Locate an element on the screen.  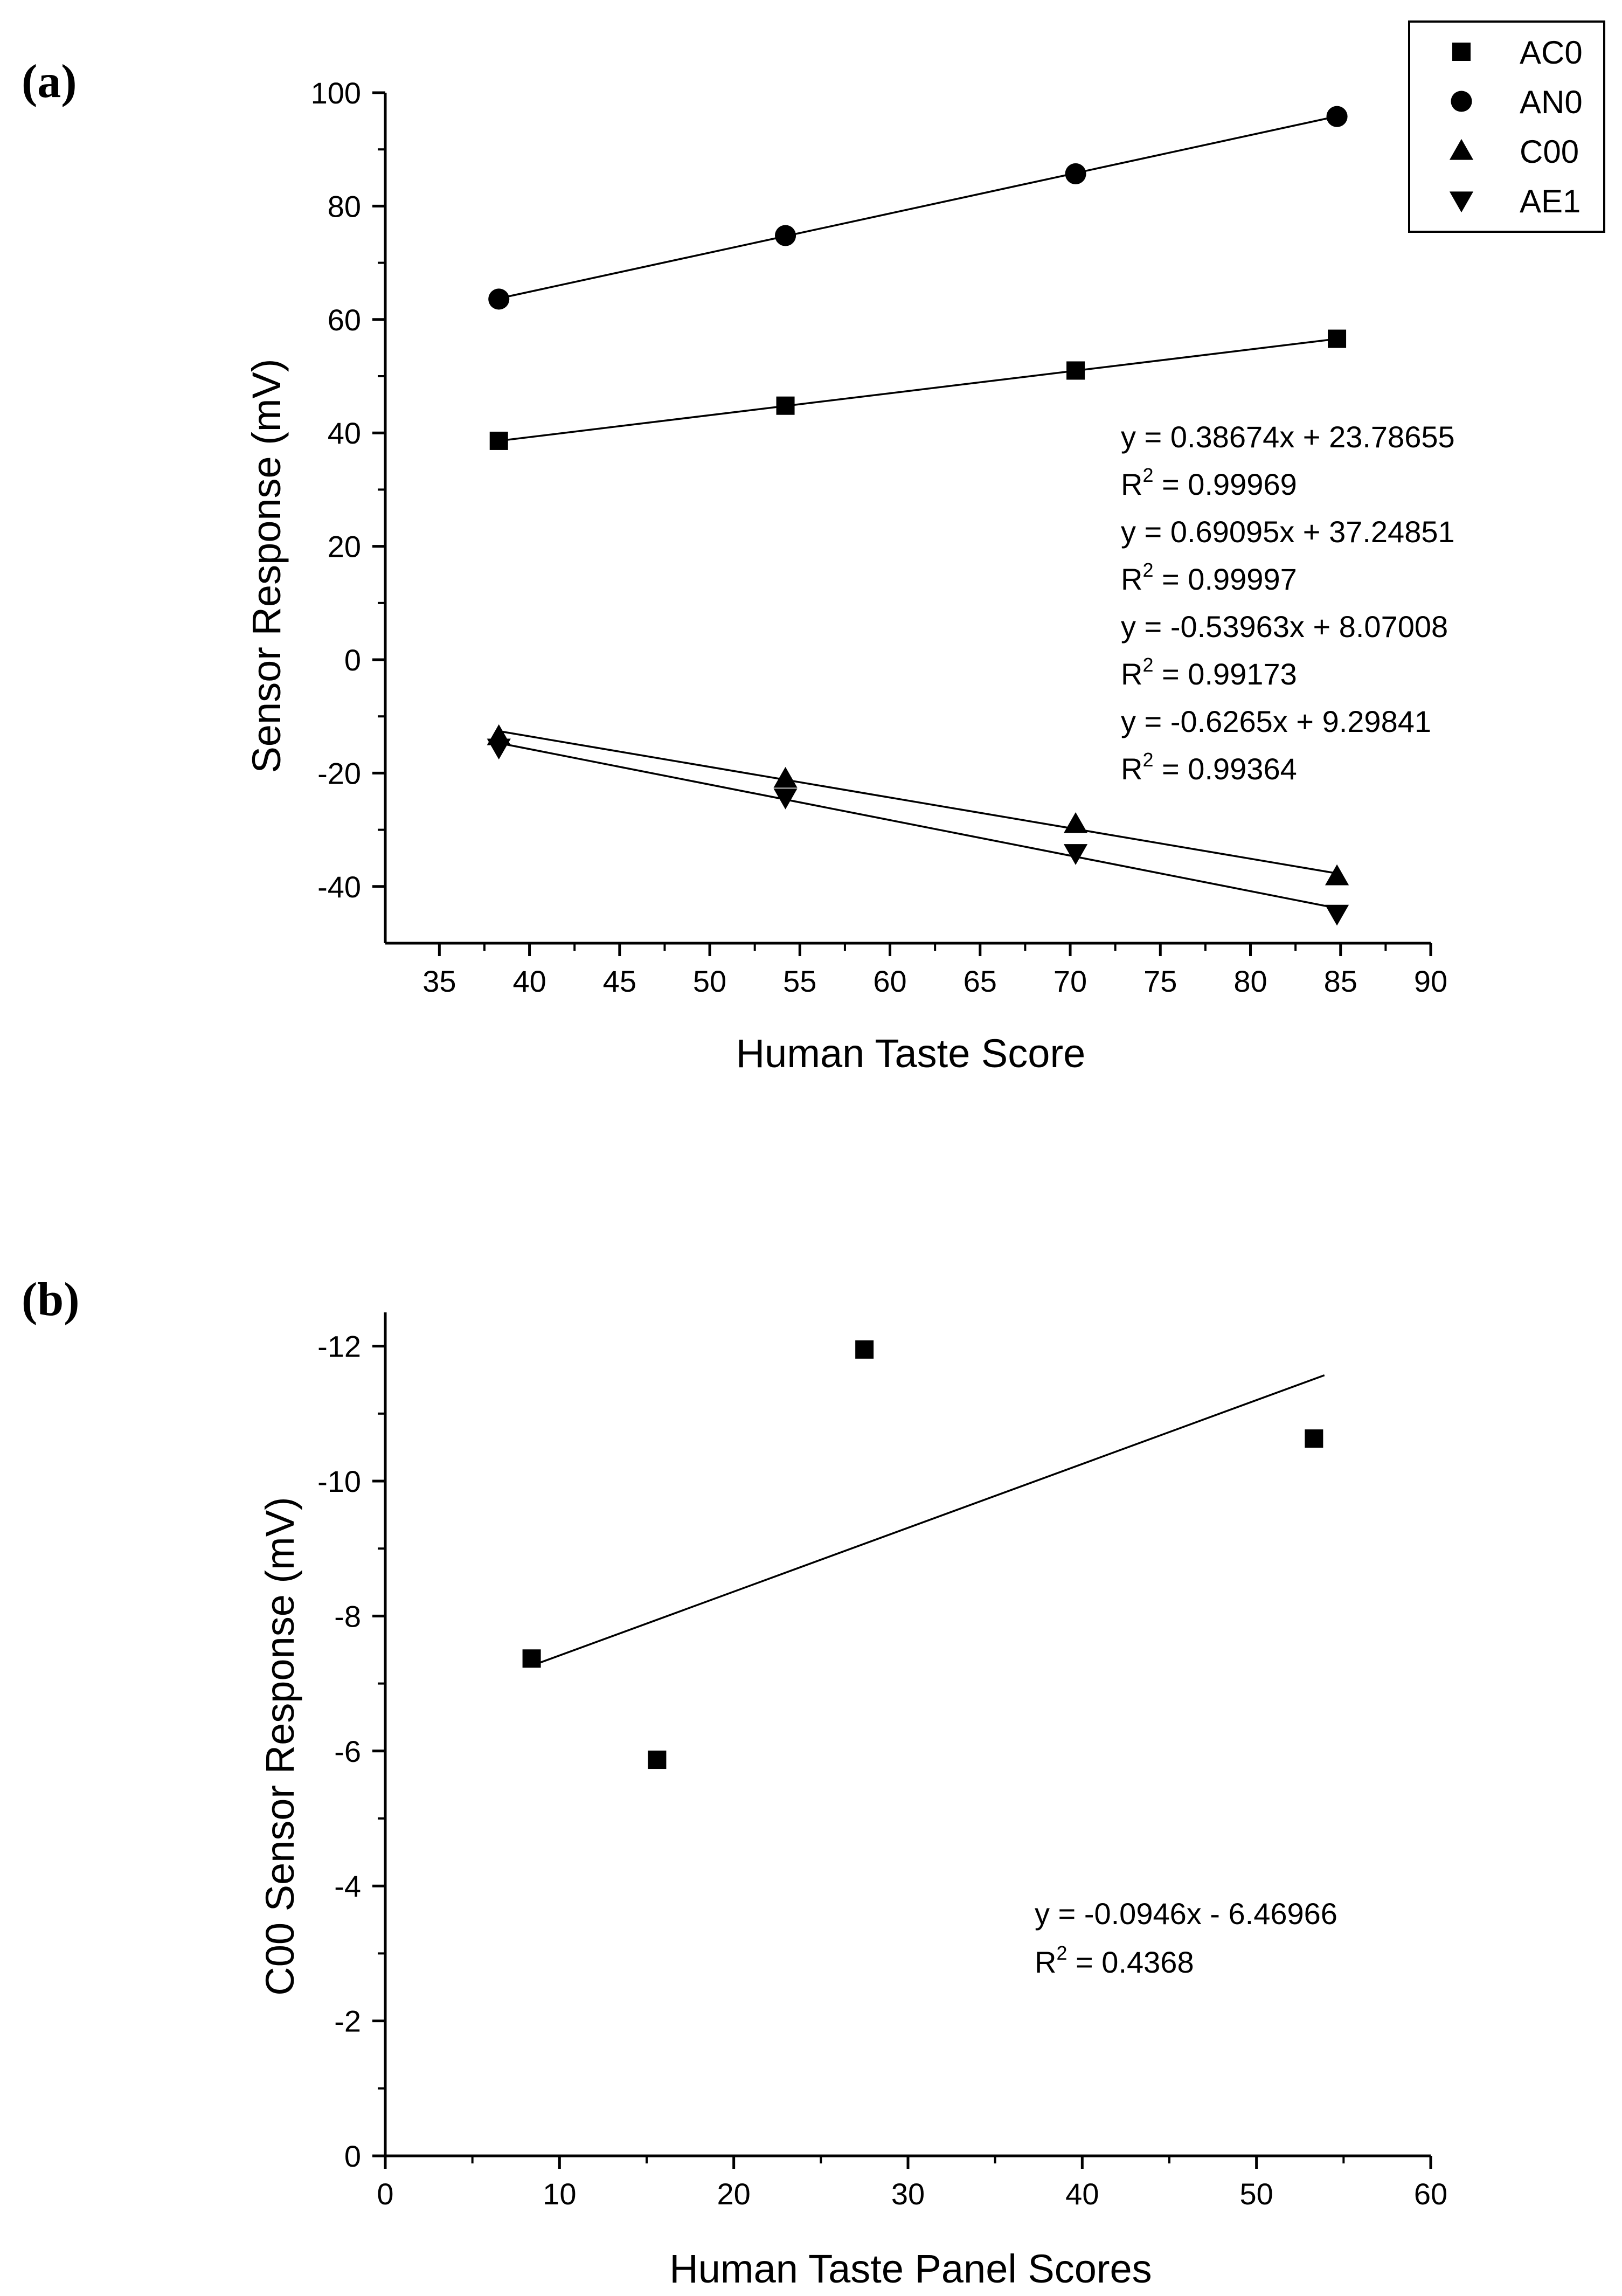
y-tick-label: 100 is located at coordinates (336, 93).